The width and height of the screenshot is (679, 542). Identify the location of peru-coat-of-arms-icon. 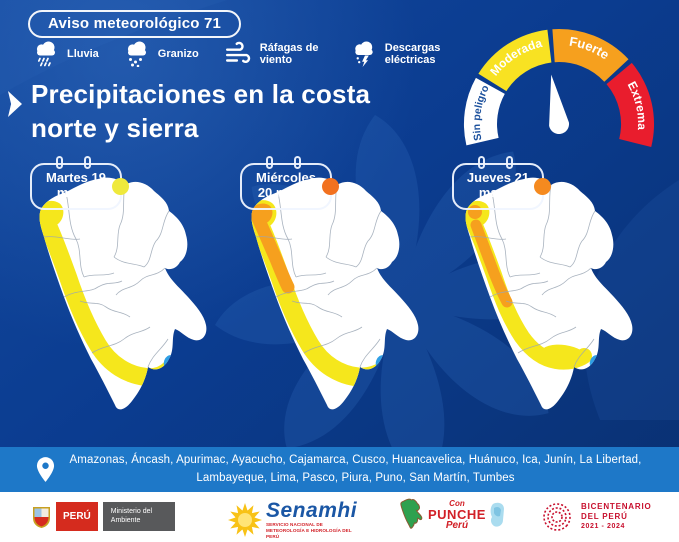
(41, 517).